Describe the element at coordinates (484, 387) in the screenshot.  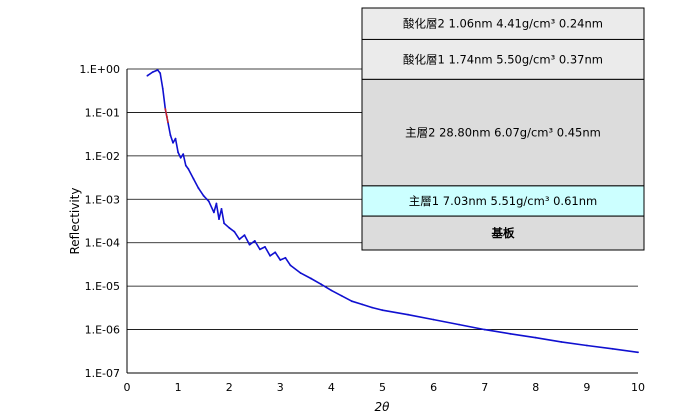
I see `x-tick-label: 7` at that location.